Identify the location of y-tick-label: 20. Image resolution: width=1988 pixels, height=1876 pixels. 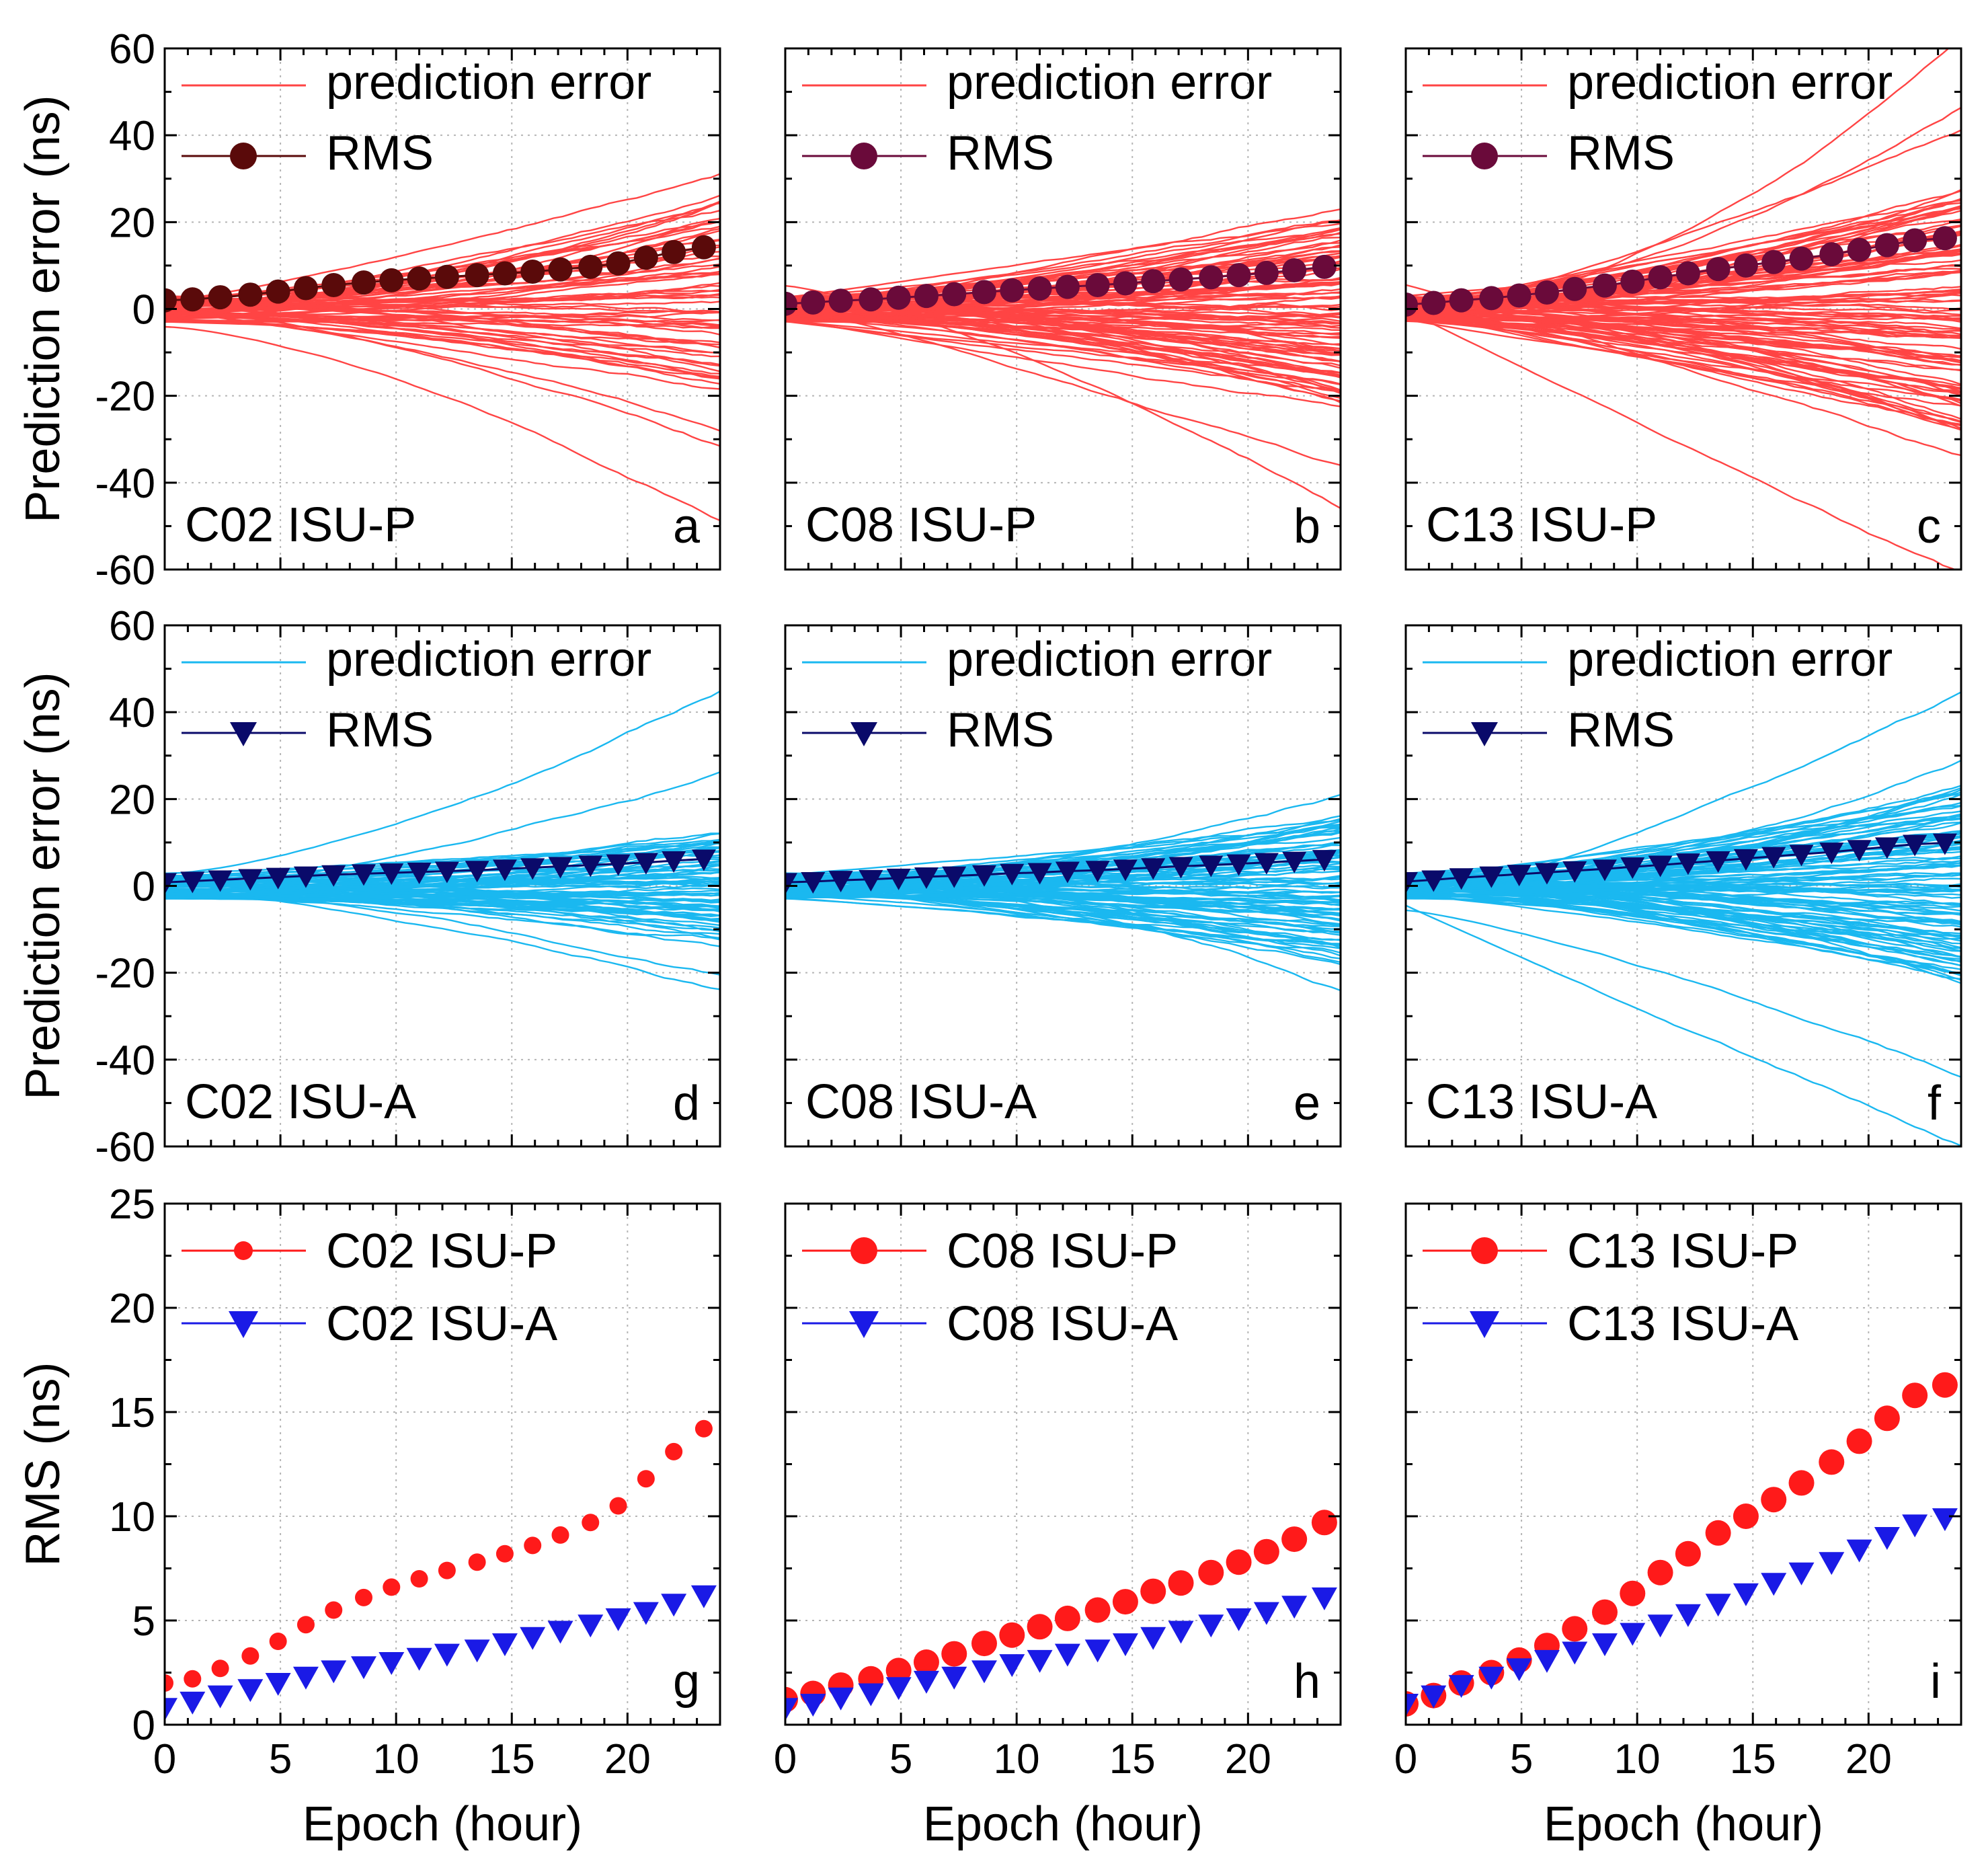
(132, 1309).